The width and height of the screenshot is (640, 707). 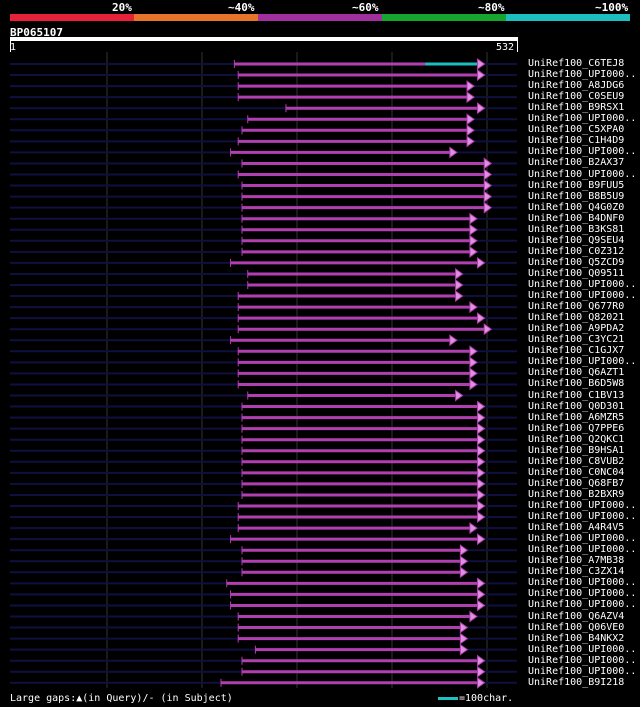 What do you see at coordinates (576, 395) in the screenshot?
I see `hit-label: UniRef100_C1BV13` at bounding box center [576, 395].